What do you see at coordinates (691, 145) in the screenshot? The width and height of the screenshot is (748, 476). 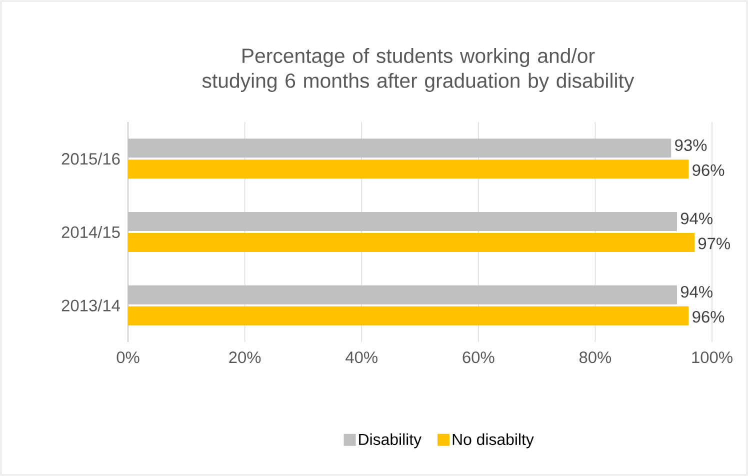 I see `data-label: 93%` at bounding box center [691, 145].